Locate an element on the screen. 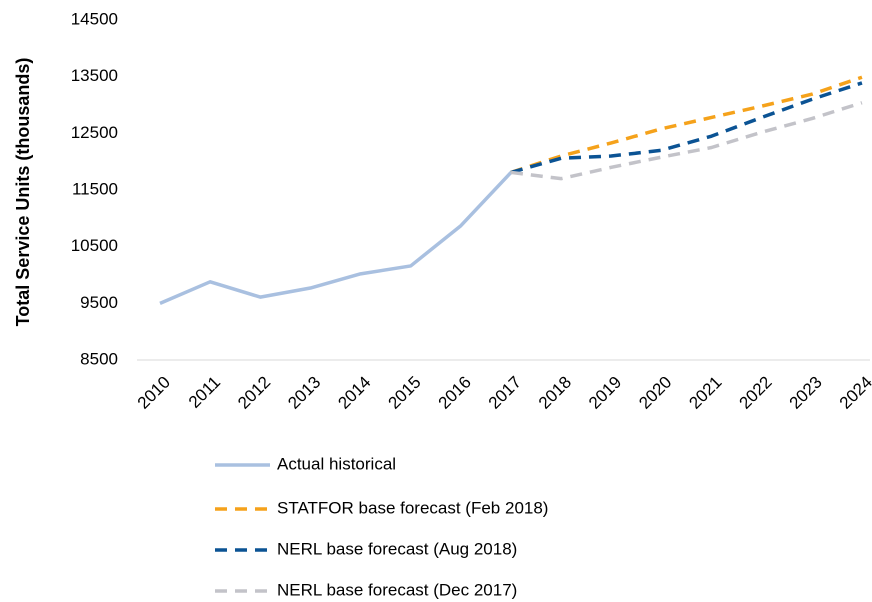 Image resolution: width=872 pixels, height=602 pixels. x-tick-label: 2024 is located at coordinates (854, 393).